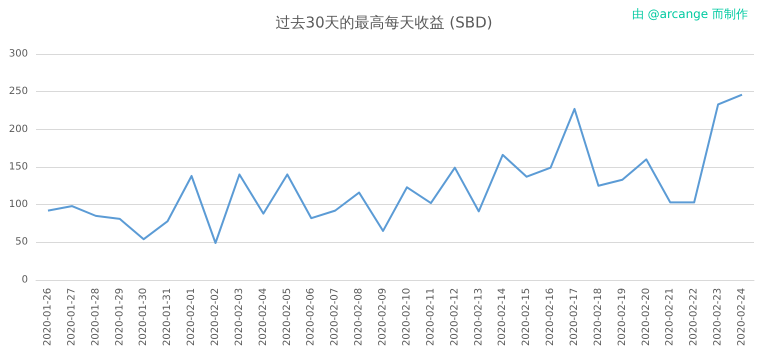 Image resolution: width=768 pixels, height=349 pixels. I want to click on x-tick-label: 2020-02-03, so click(239, 317).